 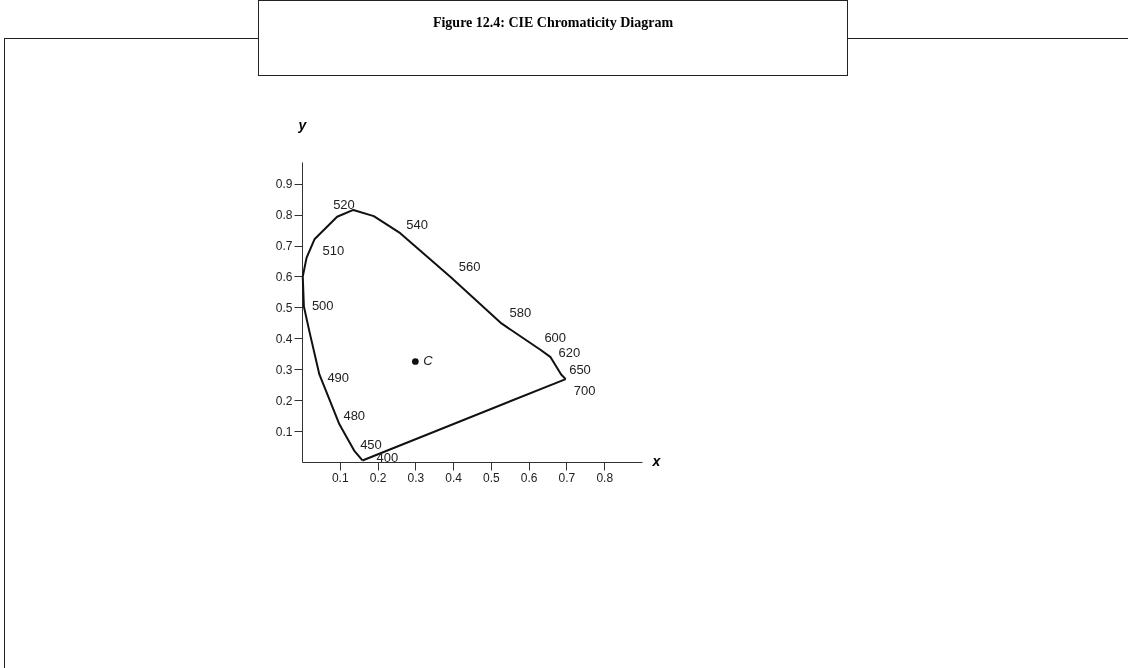 I want to click on x-tick-label: 0.6, so click(x=529, y=477).